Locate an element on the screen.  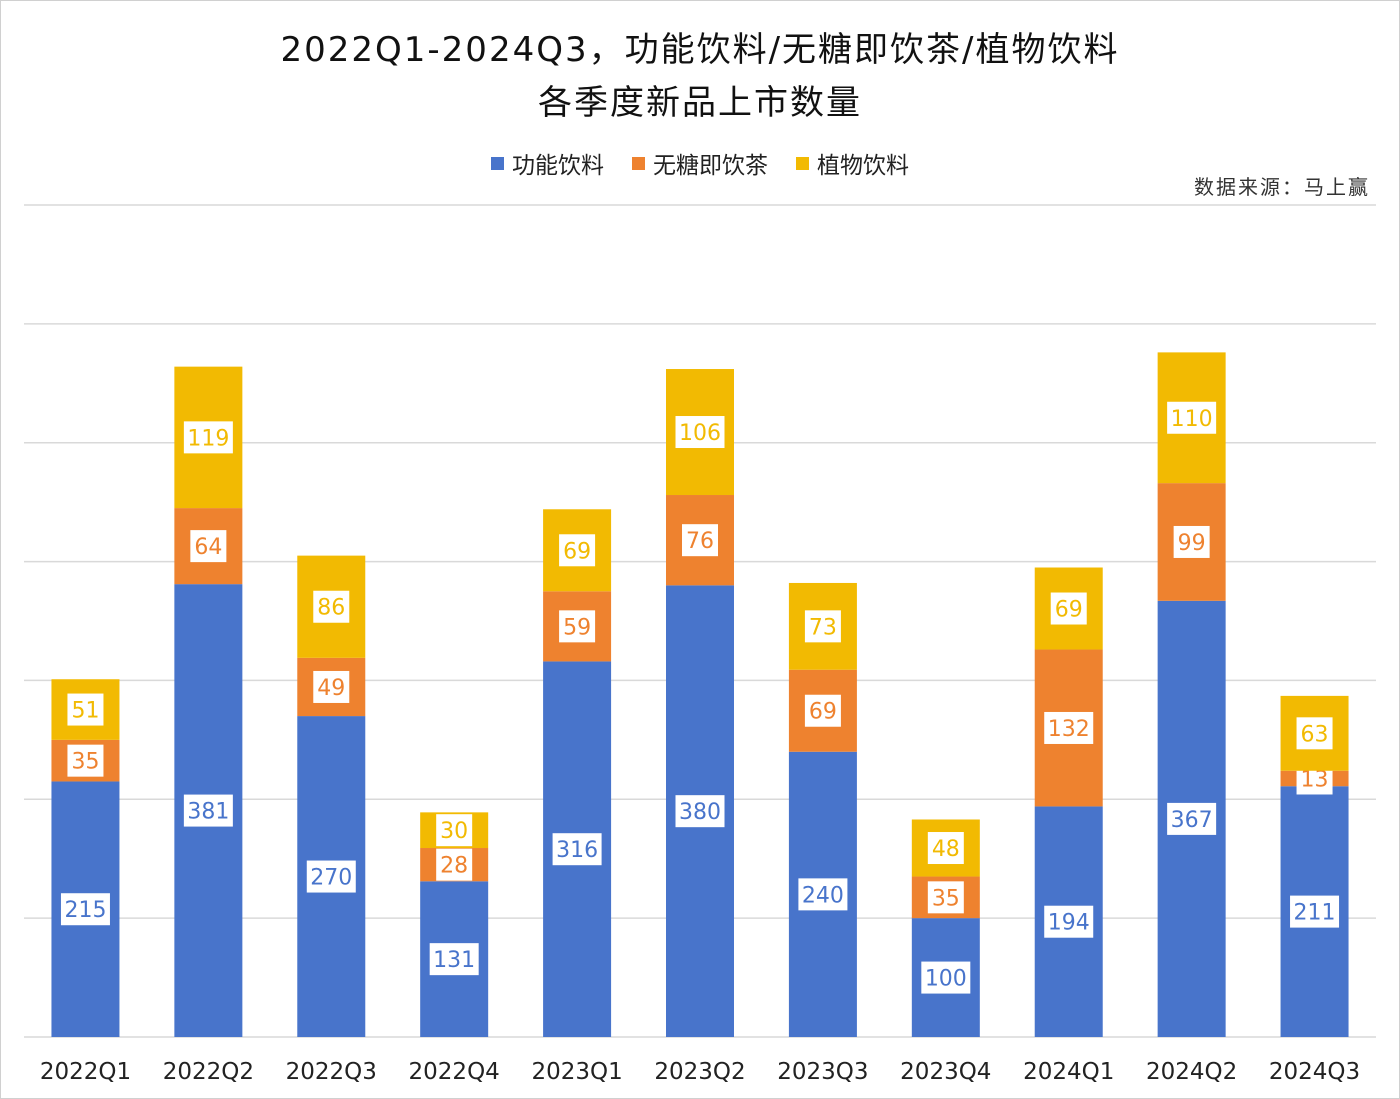
data-label: 51 is located at coordinates (85, 711).